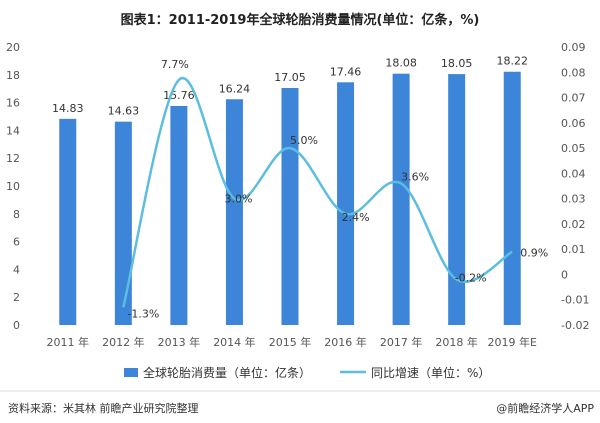 This screenshot has width=600, height=423. Describe the element at coordinates (511, 342) in the screenshot. I see `x-tick-label: 2019 年E` at that location.